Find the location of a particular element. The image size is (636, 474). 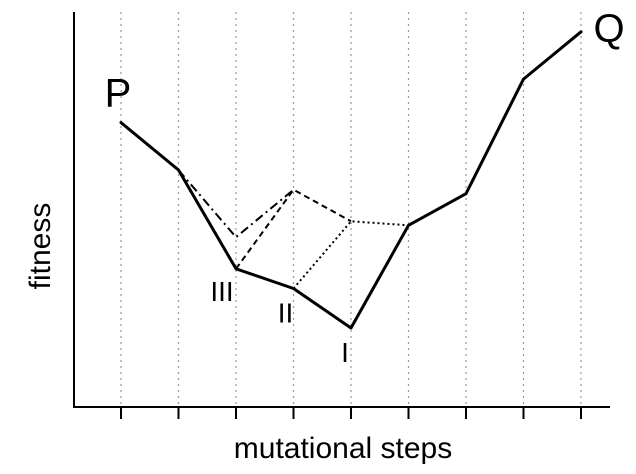

y-axis-label: fitness is located at coordinates (40, 246).